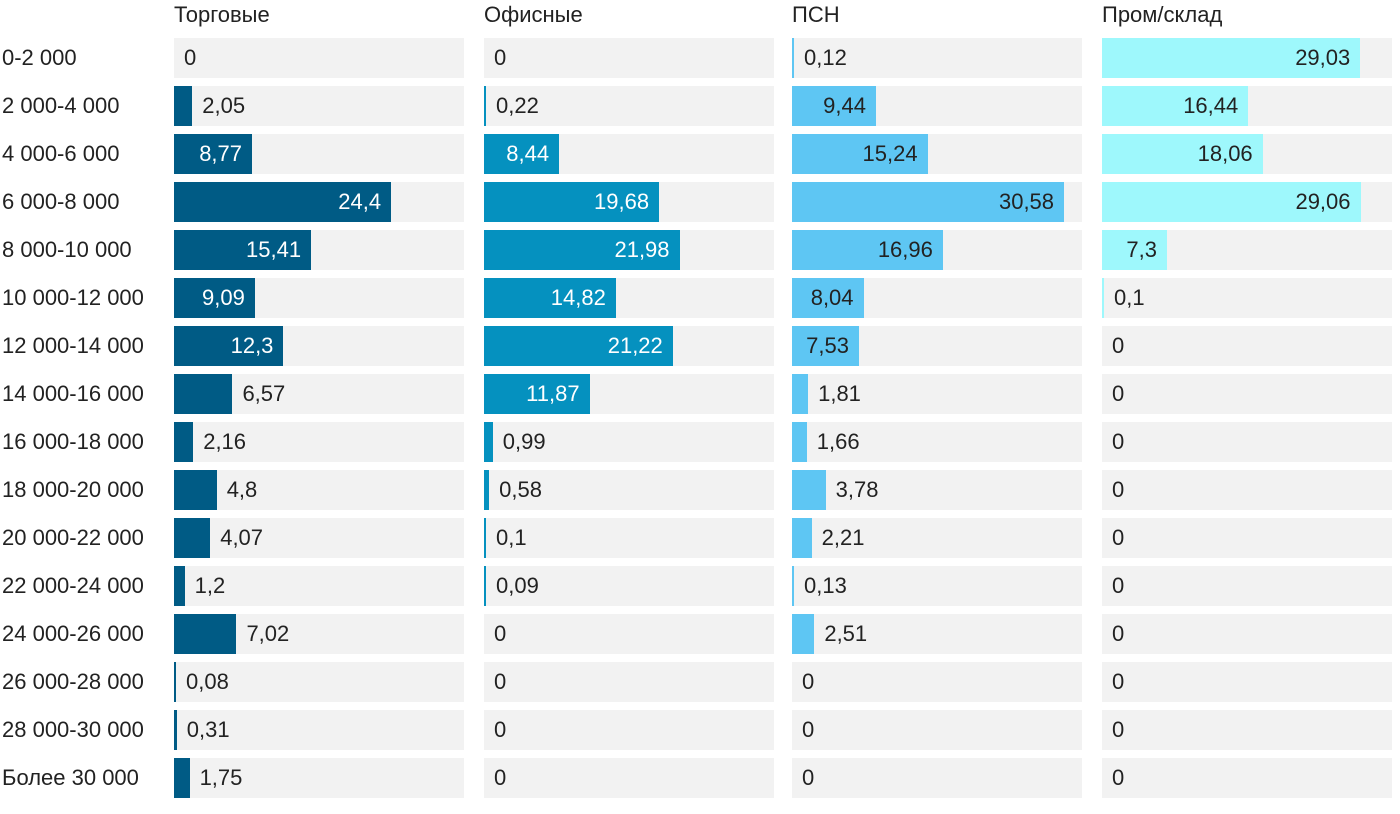 This screenshot has width=1400, height=814. What do you see at coordinates (242, 489) in the screenshot?
I see `data-label: 4,8` at bounding box center [242, 489].